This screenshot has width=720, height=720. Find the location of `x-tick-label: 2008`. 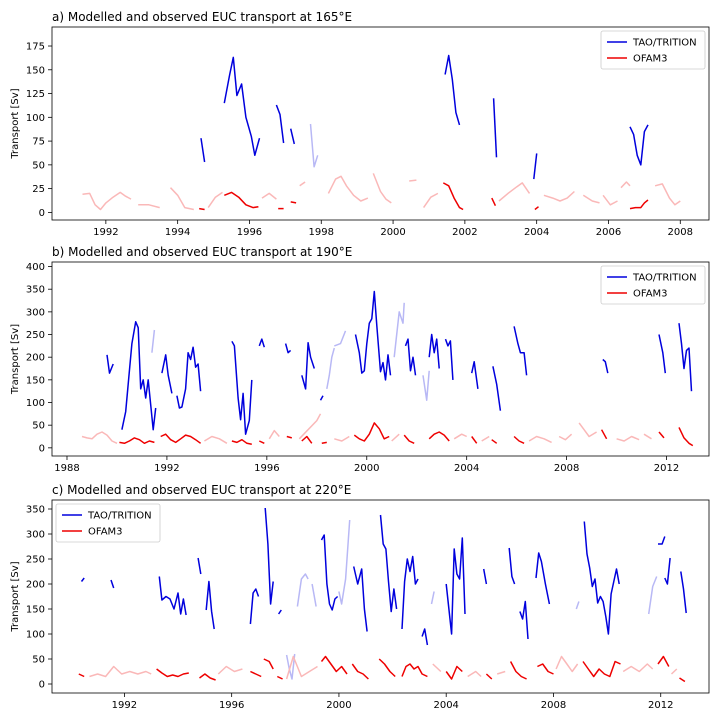

x-tick-label: 2008 is located at coordinates (680, 232).